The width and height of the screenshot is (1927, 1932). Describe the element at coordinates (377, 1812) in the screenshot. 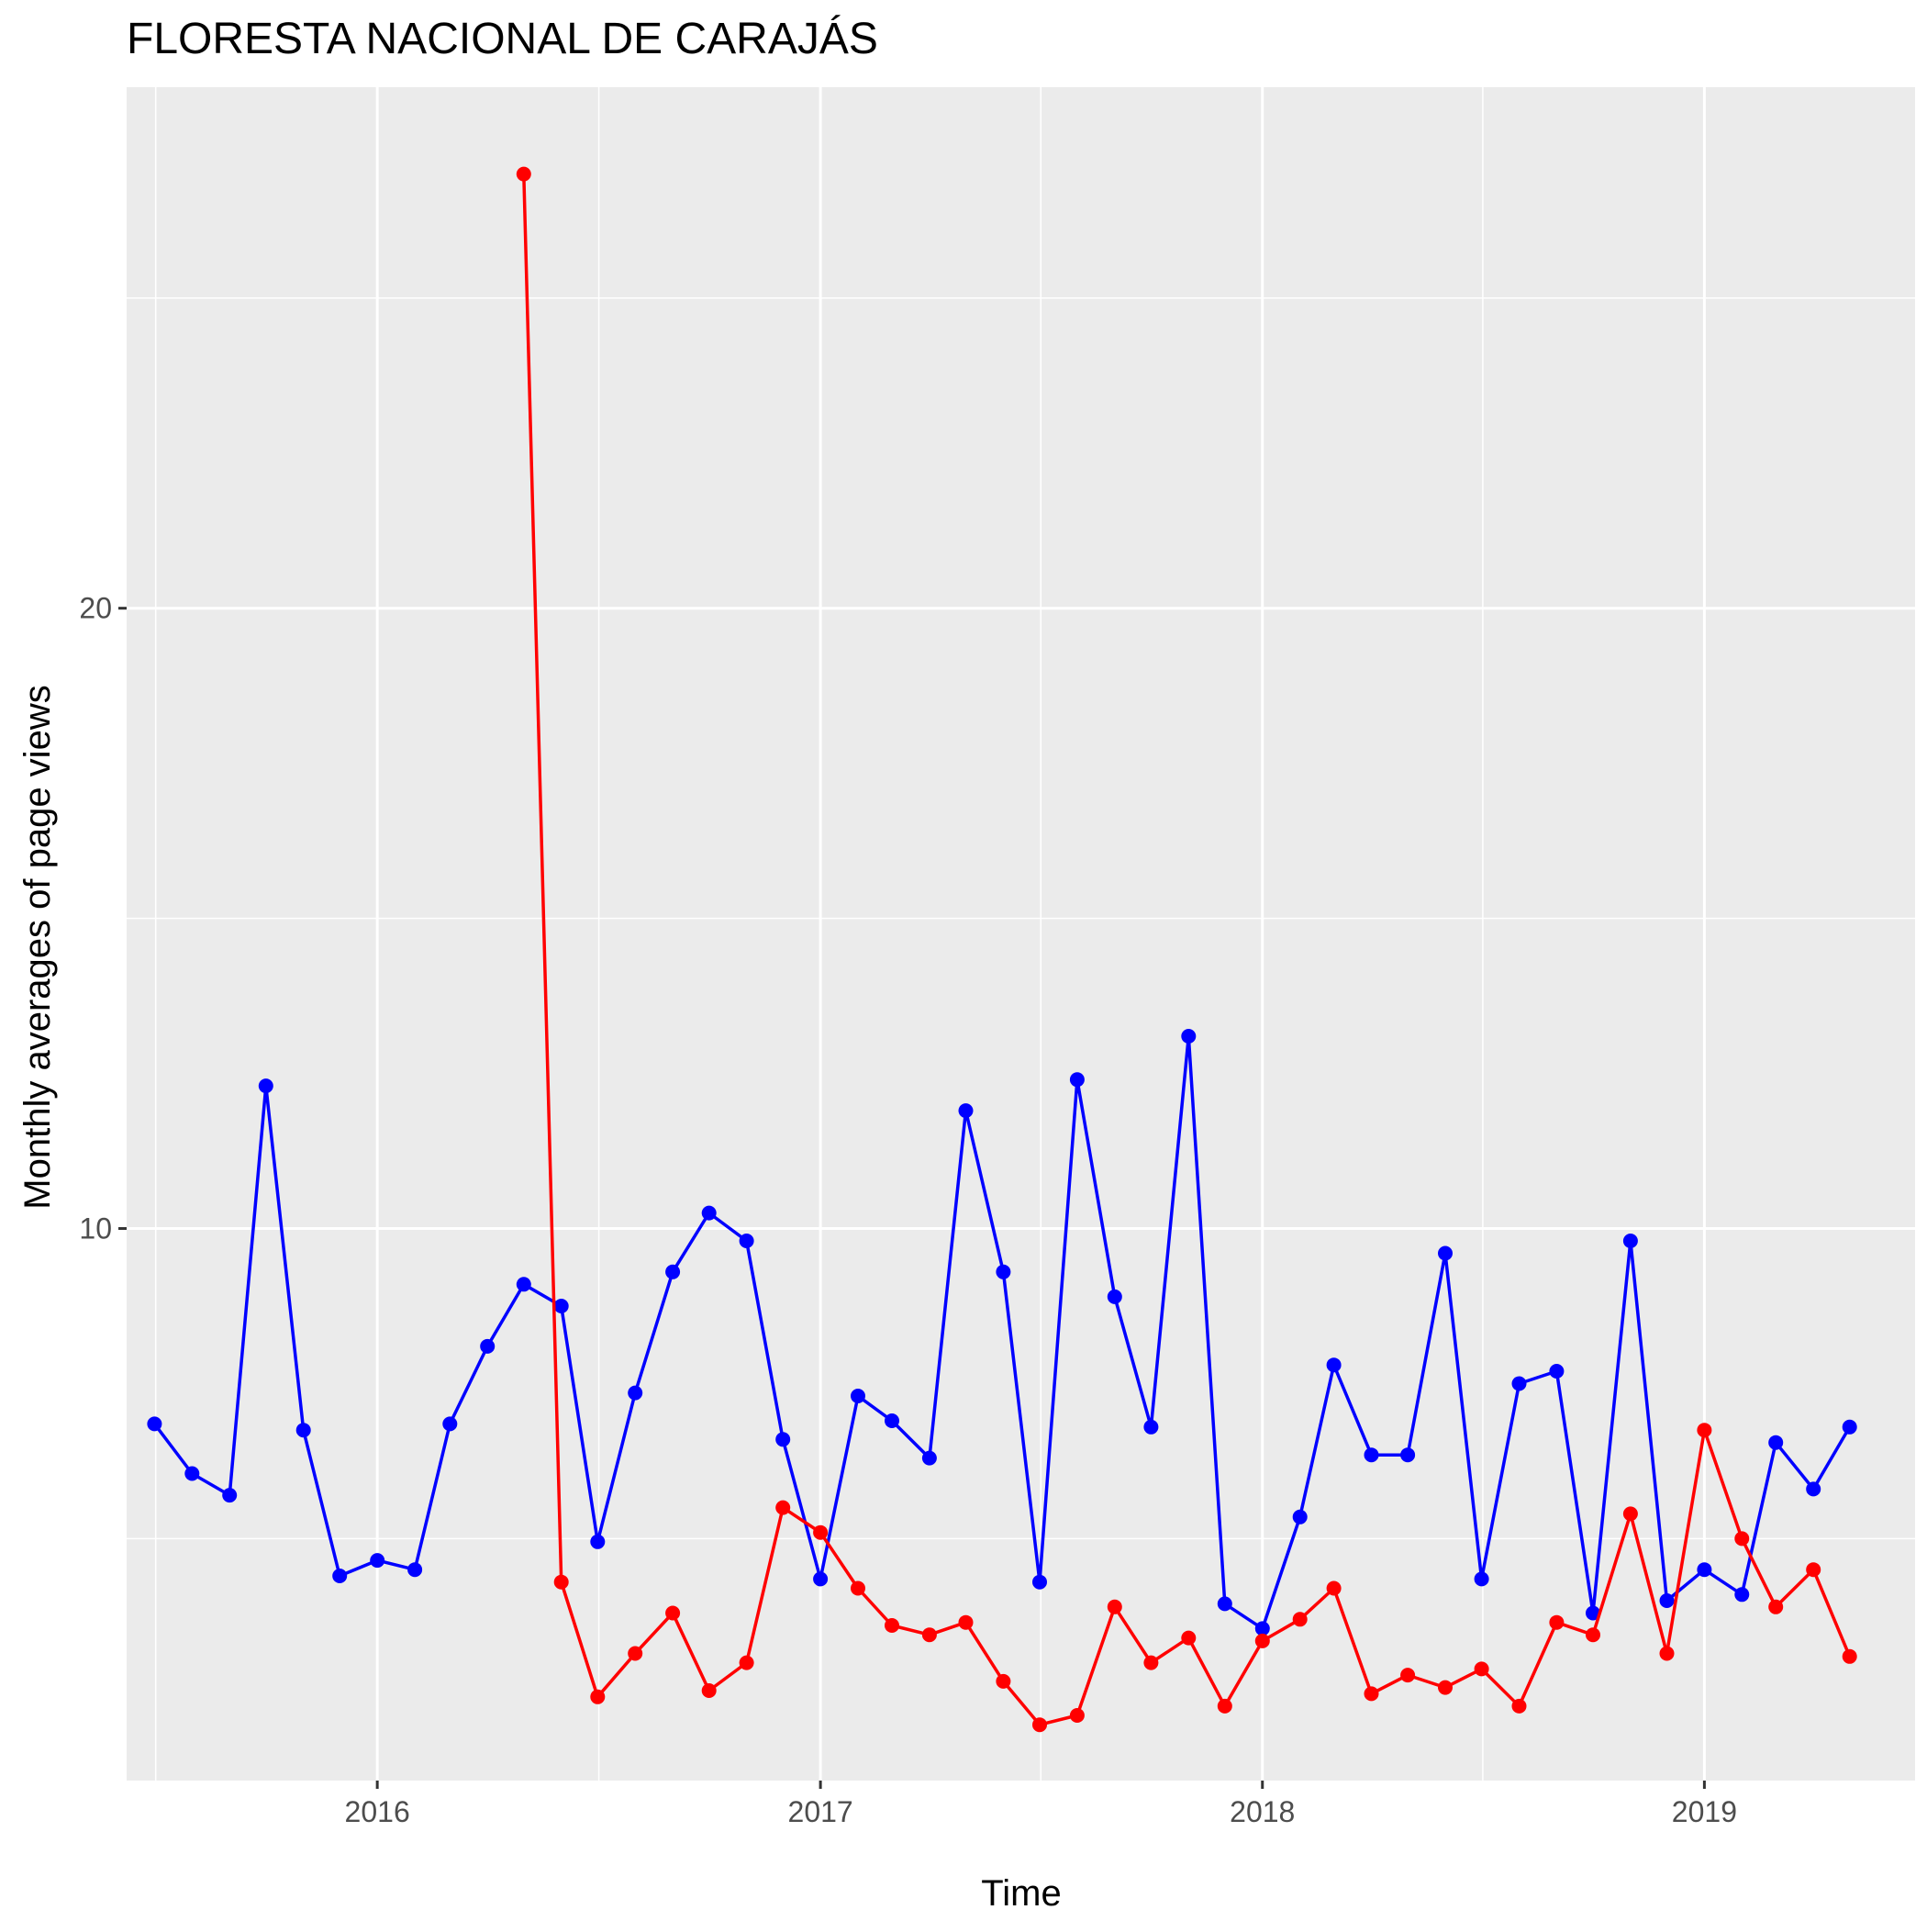

I see `x-tick-label: 2016` at that location.